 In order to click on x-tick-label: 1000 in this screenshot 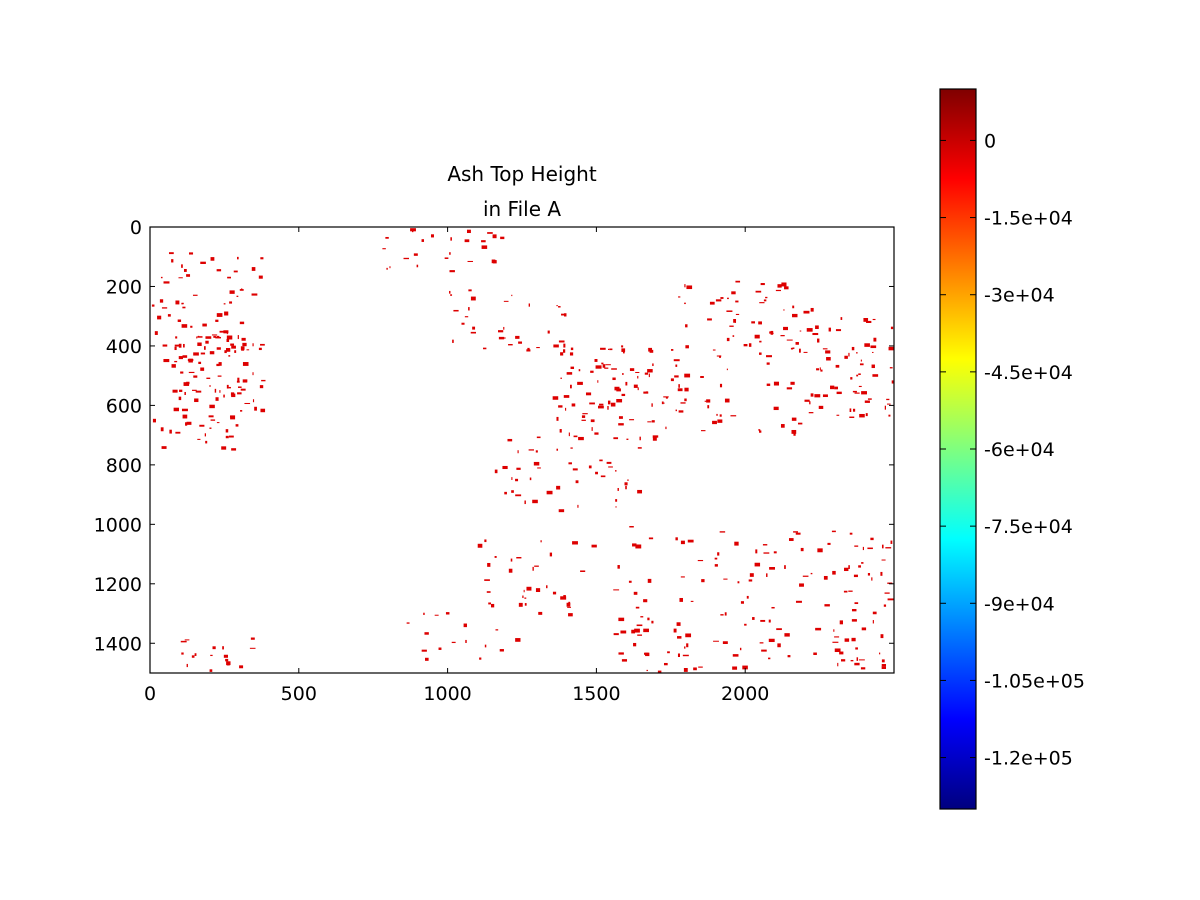, I will do `click(447, 694)`.